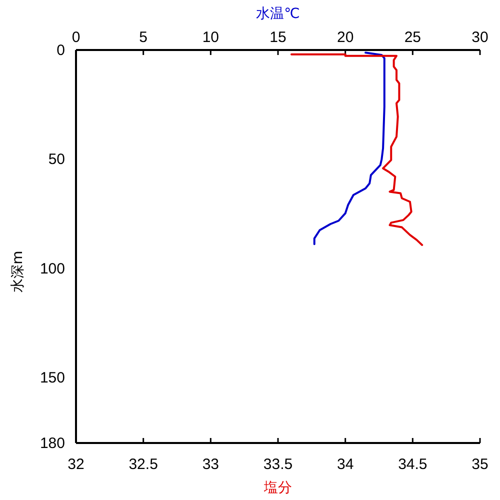 This screenshot has width=500, height=500. What do you see at coordinates (211, 464) in the screenshot?
I see `x-tick-label: 33` at bounding box center [211, 464].